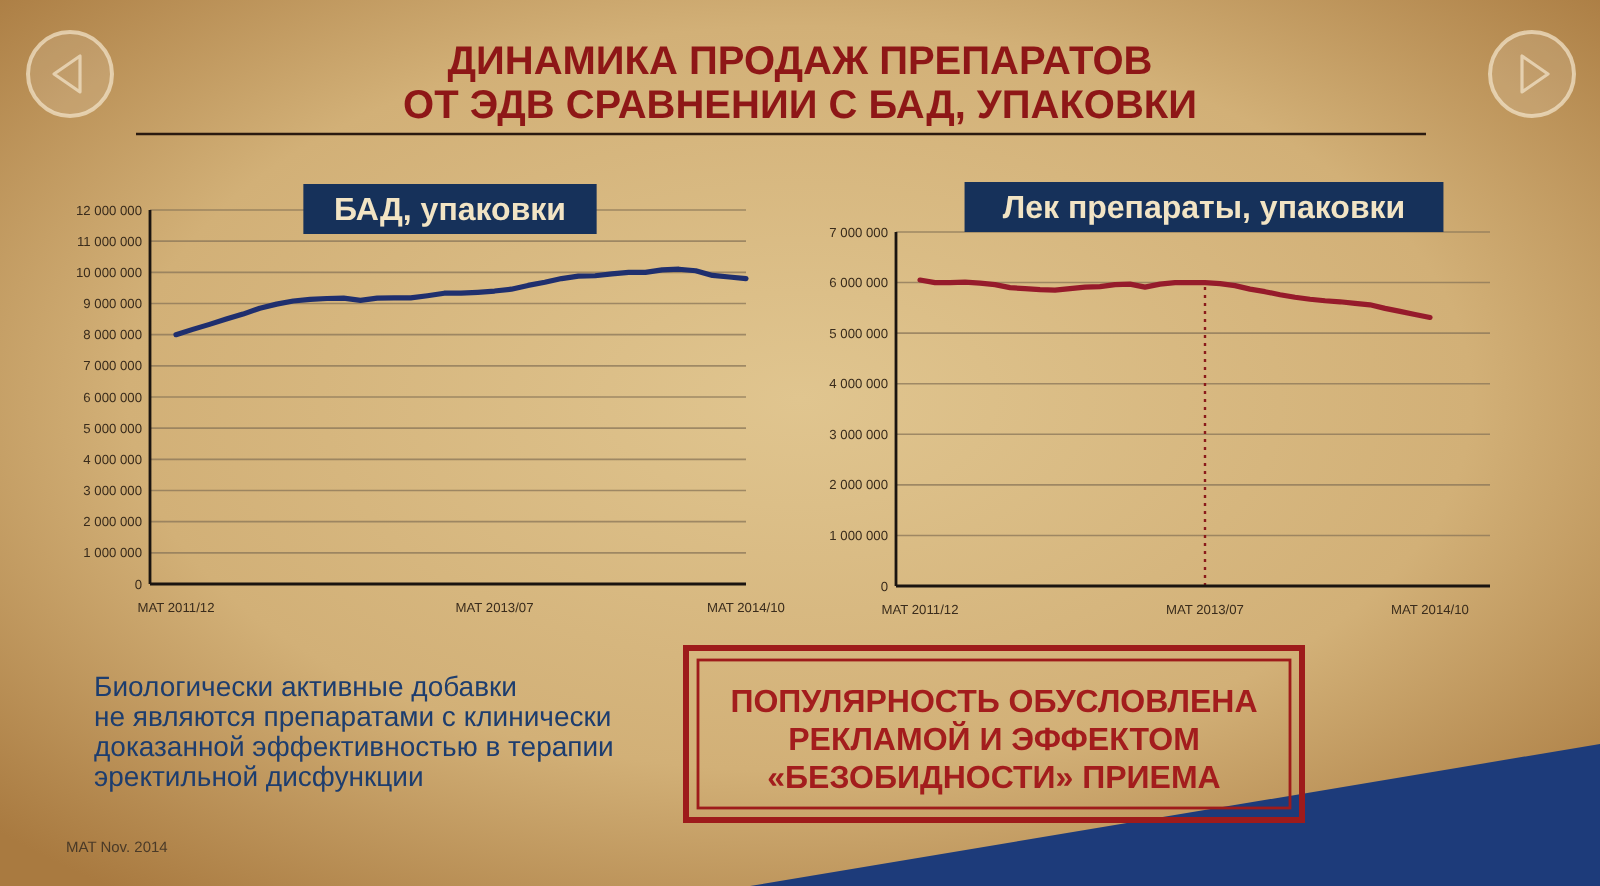  What do you see at coordinates (450, 211) in the screenshot?
I see `chart-title: БАД, упаковки` at bounding box center [450, 211].